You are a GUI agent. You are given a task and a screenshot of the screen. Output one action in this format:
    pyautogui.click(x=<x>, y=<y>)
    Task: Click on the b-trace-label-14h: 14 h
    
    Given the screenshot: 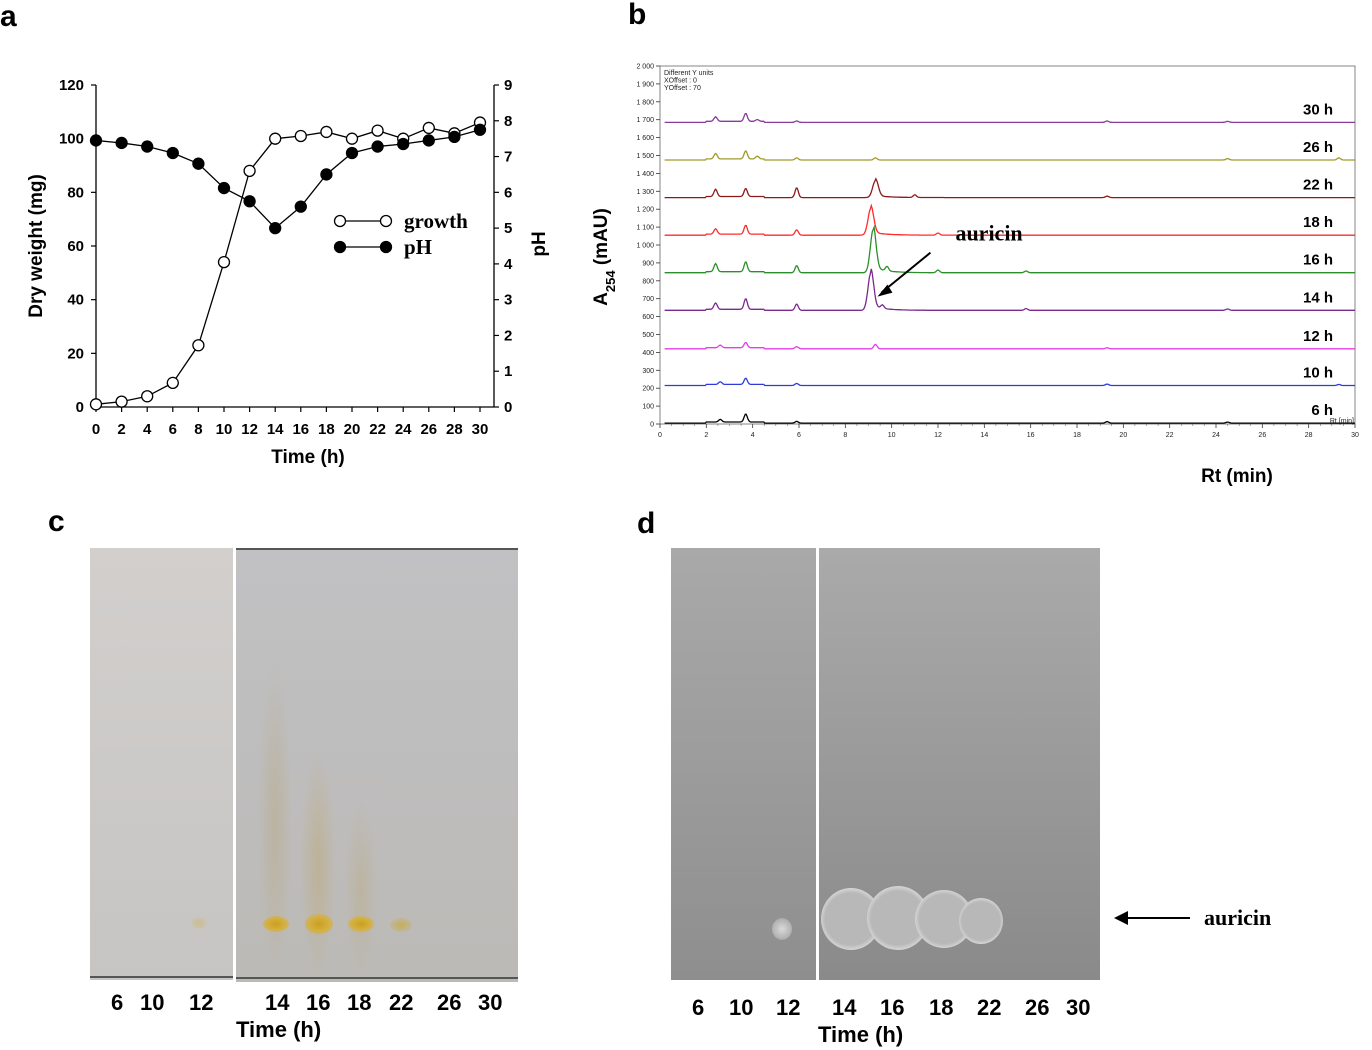 What is the action you would take?
    pyautogui.click(x=1318, y=297)
    